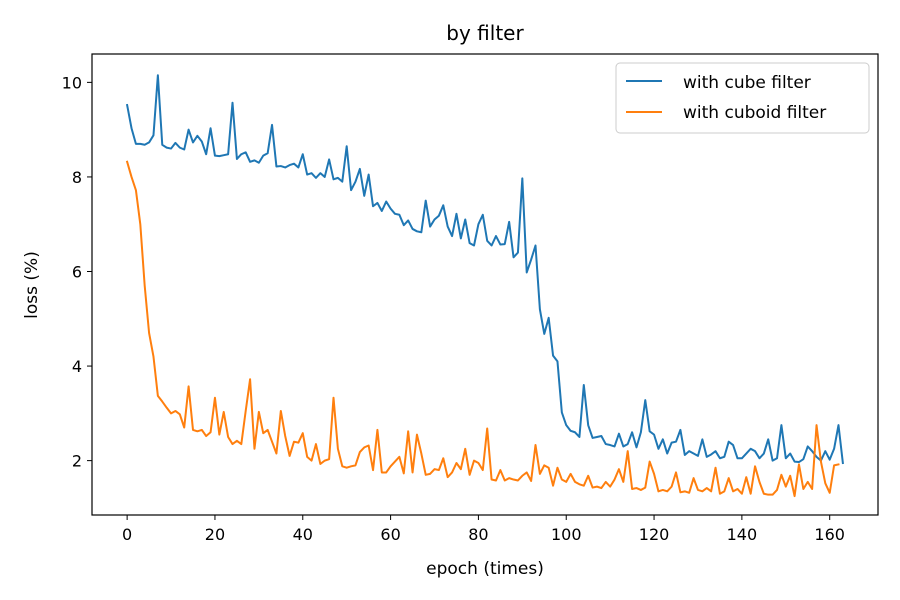  I want to click on x-axis: 0 20 40 60 80 100 120 140 160, so click(483, 529).